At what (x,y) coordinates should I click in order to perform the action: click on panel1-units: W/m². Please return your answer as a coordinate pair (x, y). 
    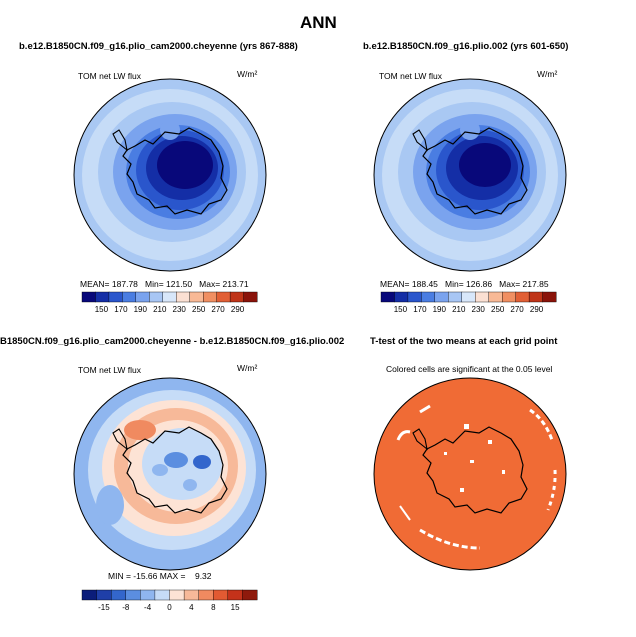
    Looking at the image, I should click on (247, 74).